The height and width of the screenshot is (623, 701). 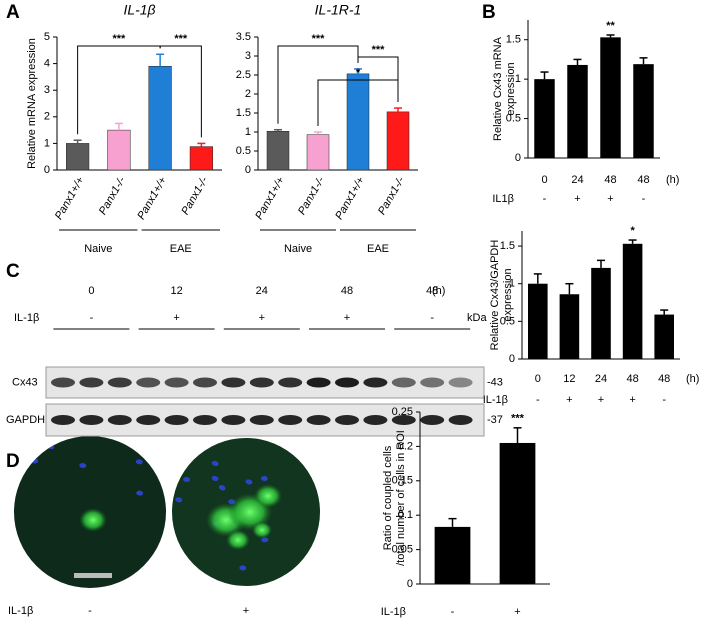 What do you see at coordinates (338, 10) in the screenshot?
I see `chart-title: IL-1R-1` at bounding box center [338, 10].